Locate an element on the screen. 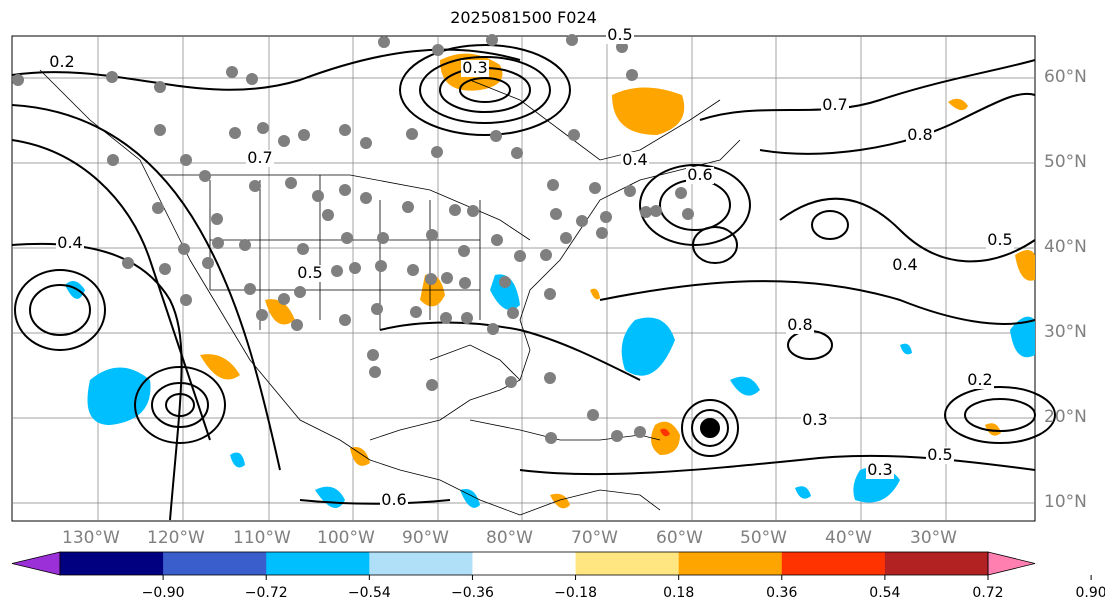 This screenshot has width=1105, height=615. contour-label: 0.7 is located at coordinates (259, 157).